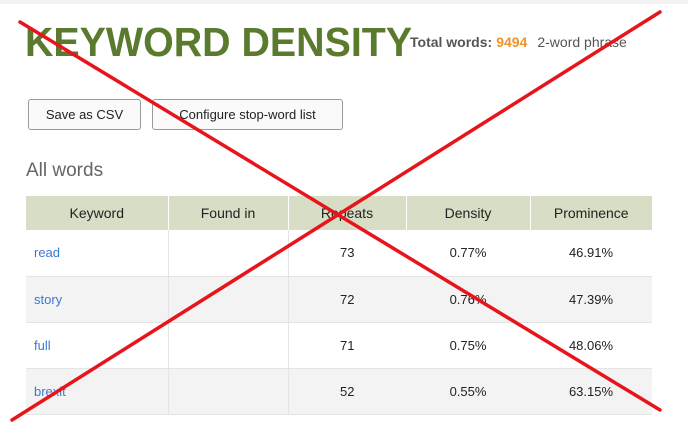  What do you see at coordinates (48, 299) in the screenshot?
I see `keyword-link: story` at bounding box center [48, 299].